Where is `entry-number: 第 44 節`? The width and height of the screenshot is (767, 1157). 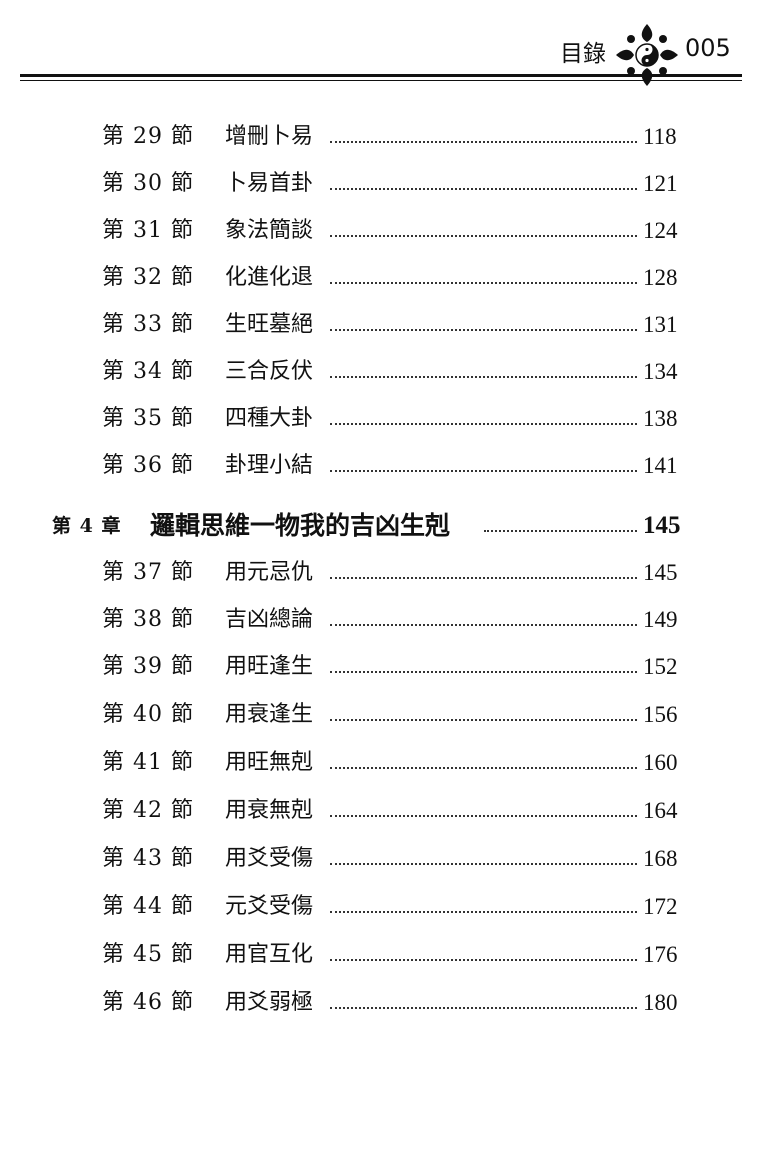
entry-number: 第 44 節 is located at coordinates (148, 906).